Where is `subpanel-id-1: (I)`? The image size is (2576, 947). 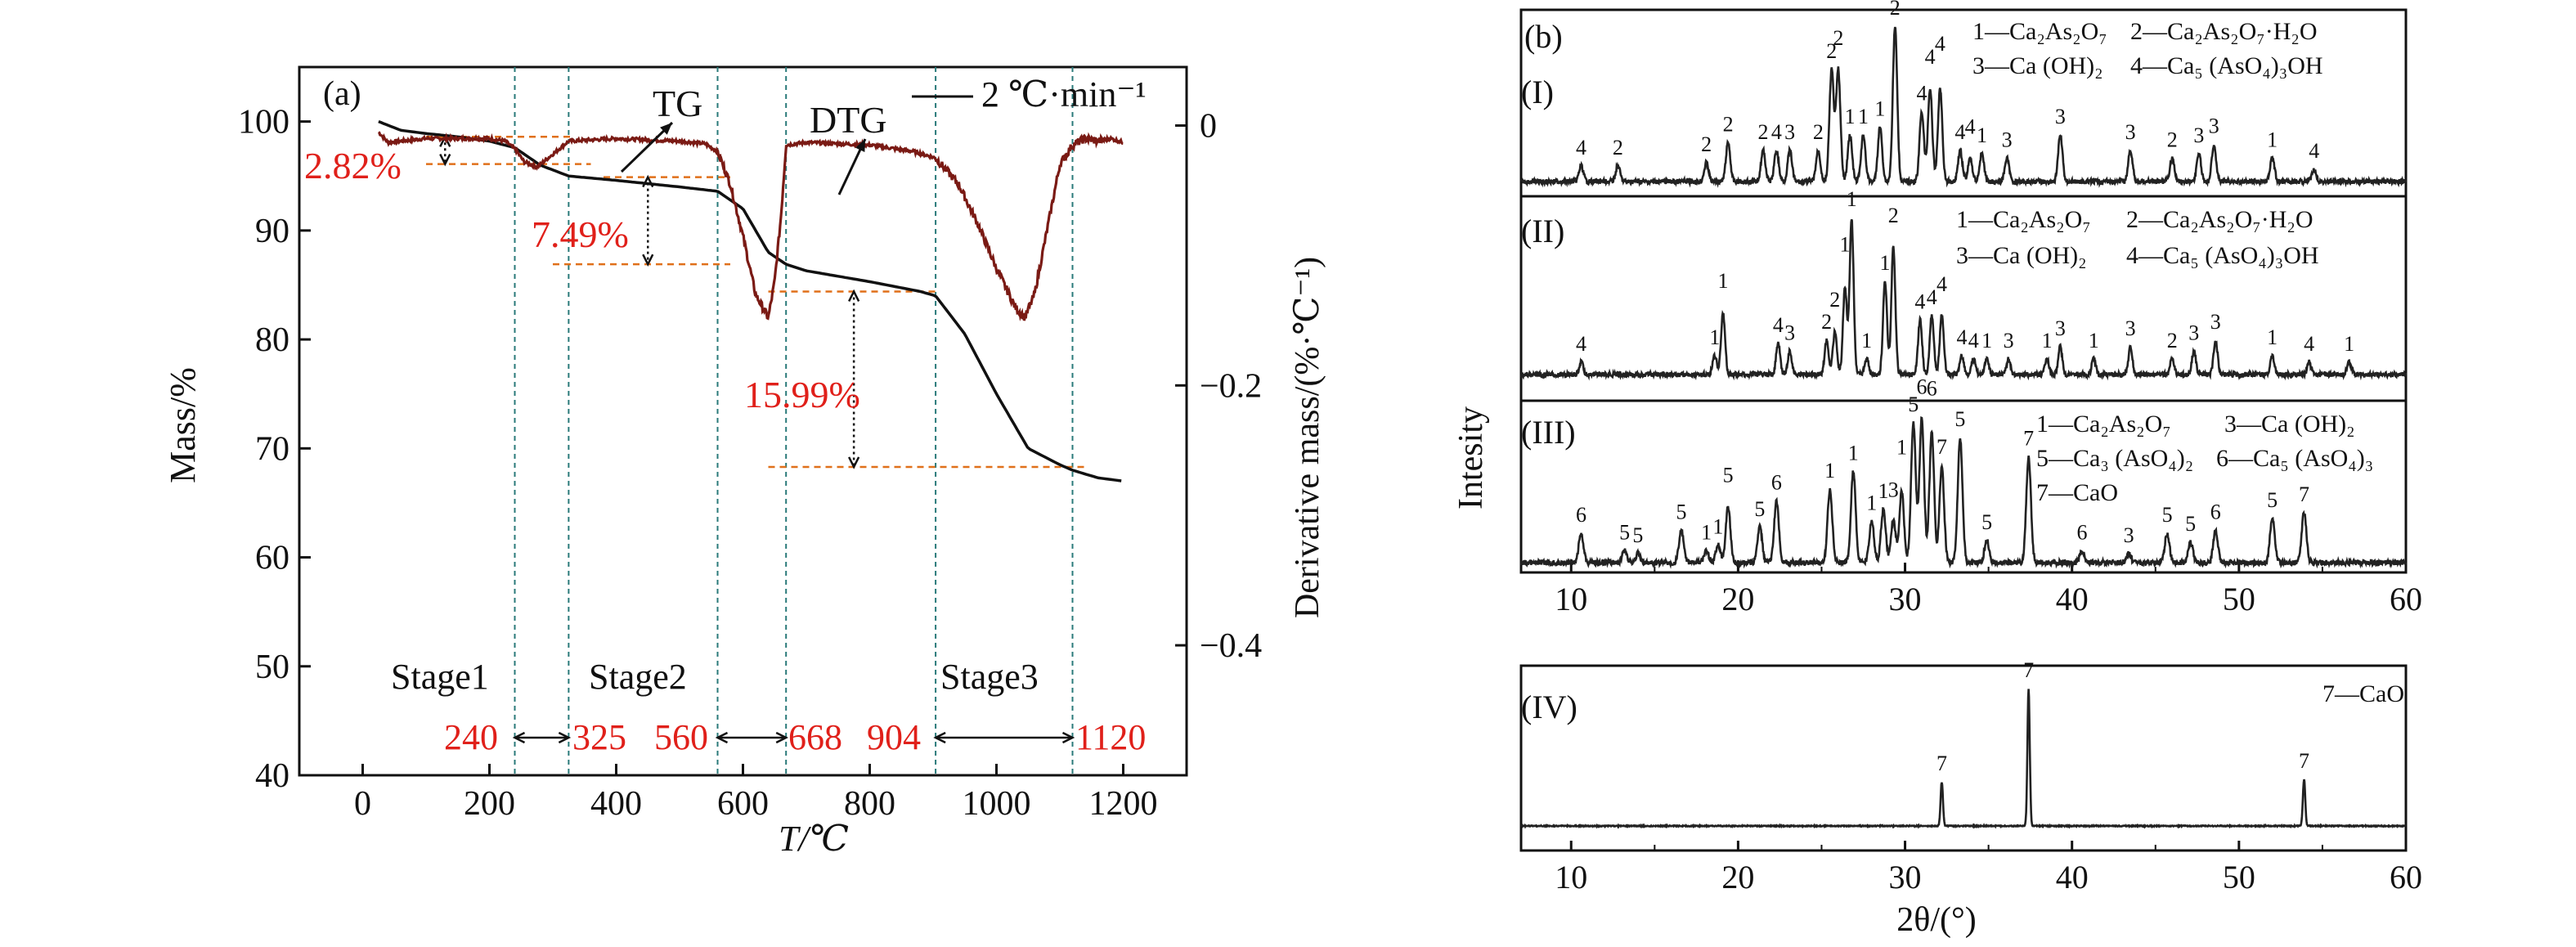 subpanel-id-1: (I) is located at coordinates (1538, 92).